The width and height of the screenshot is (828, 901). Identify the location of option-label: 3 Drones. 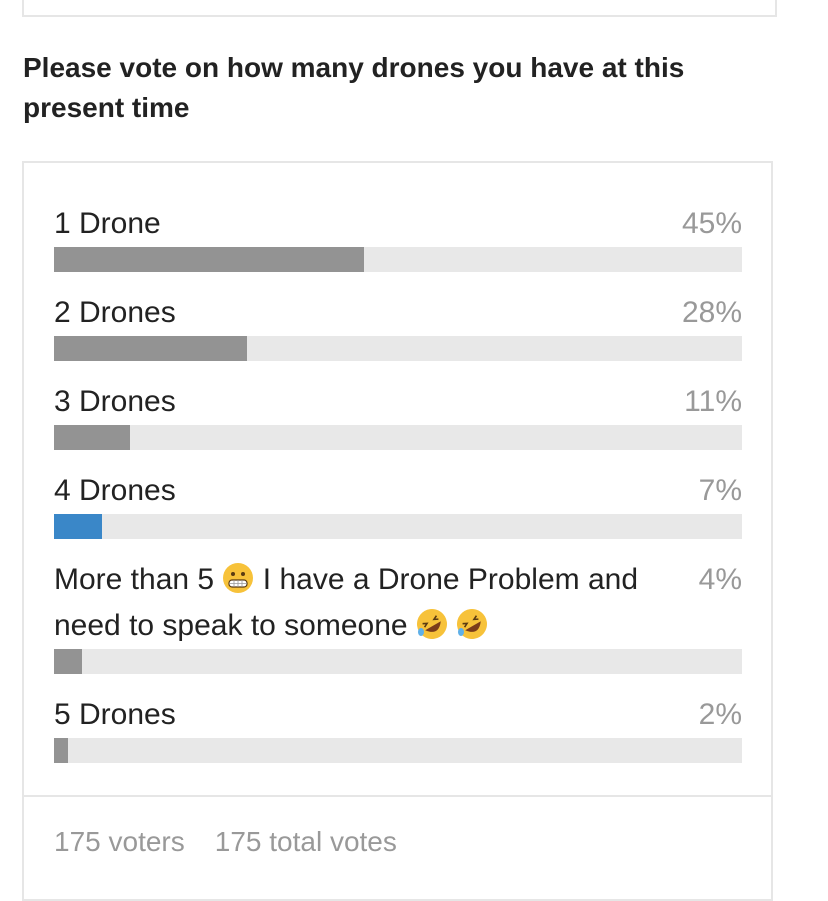
(115, 401).